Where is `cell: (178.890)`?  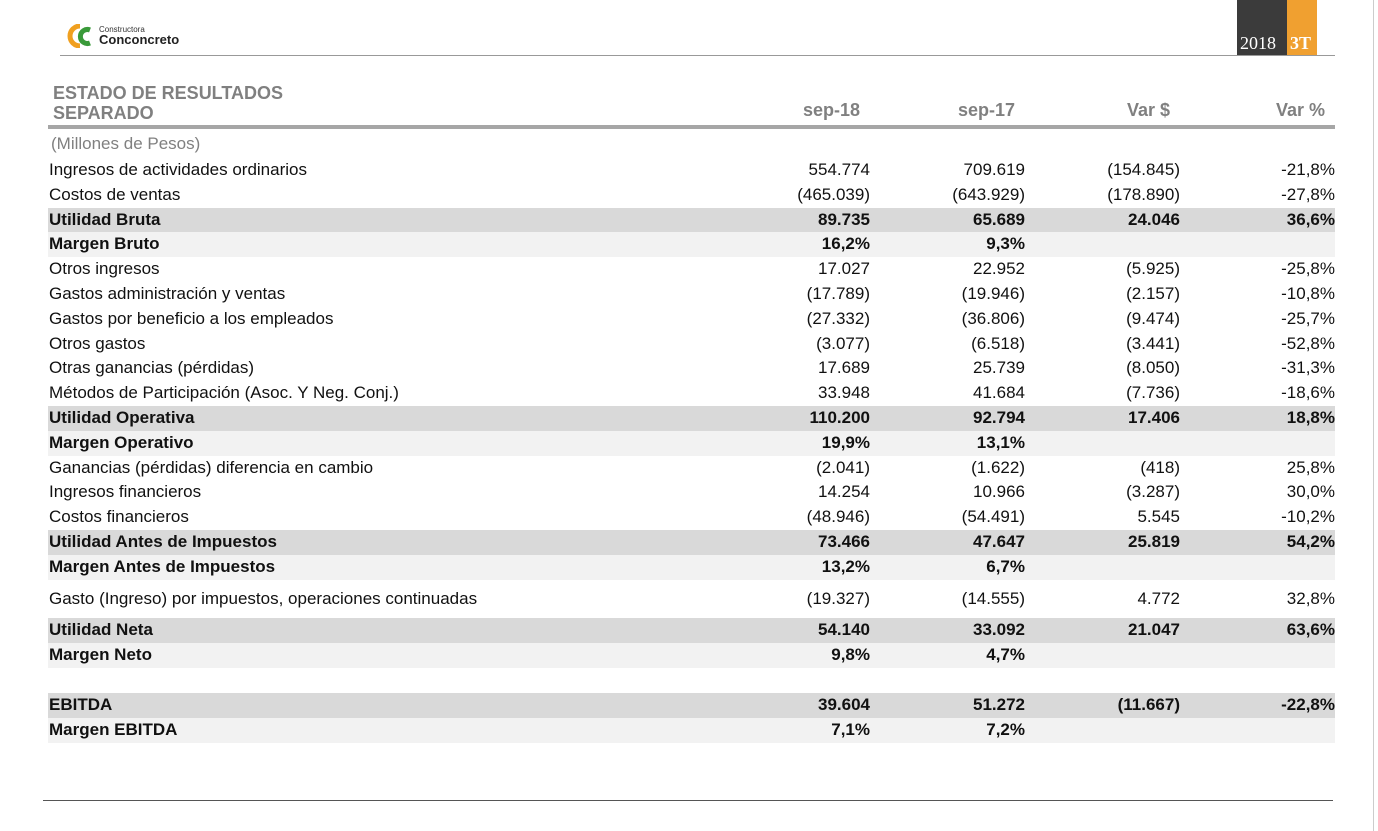 cell: (178.890) is located at coordinates (1143, 194).